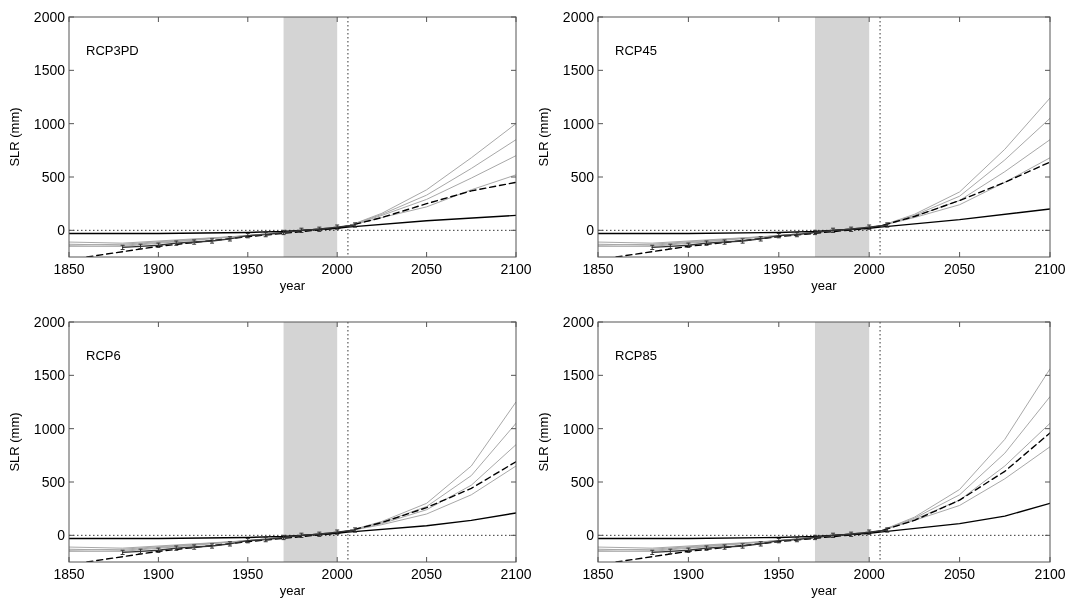  I want to click on text: RCP6, so click(103, 355).